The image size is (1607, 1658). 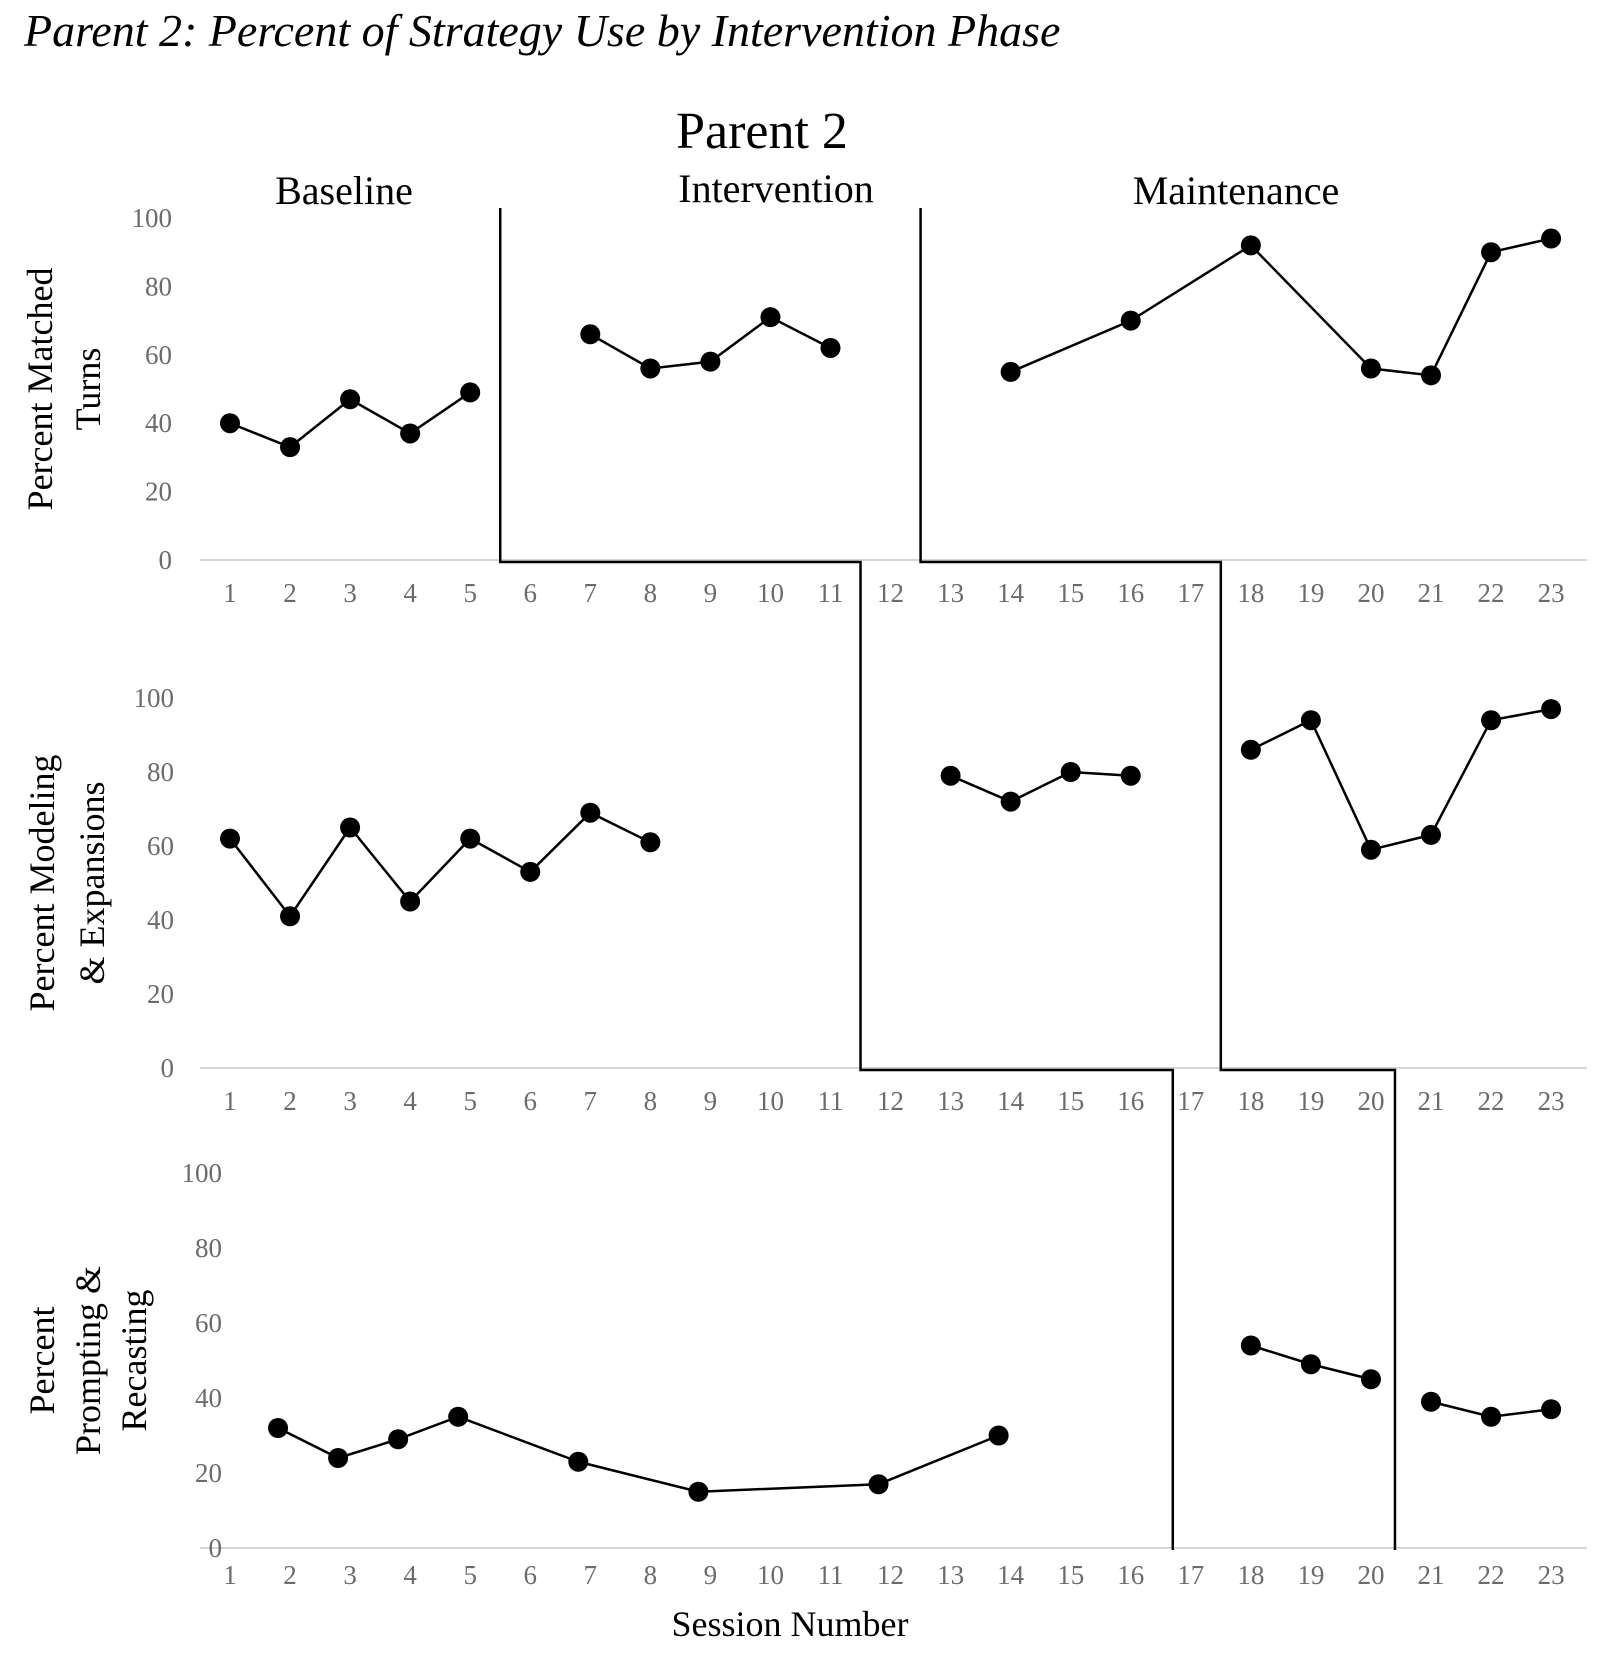 What do you see at coordinates (166, 560) in the screenshot?
I see `y-tick-label: 0` at bounding box center [166, 560].